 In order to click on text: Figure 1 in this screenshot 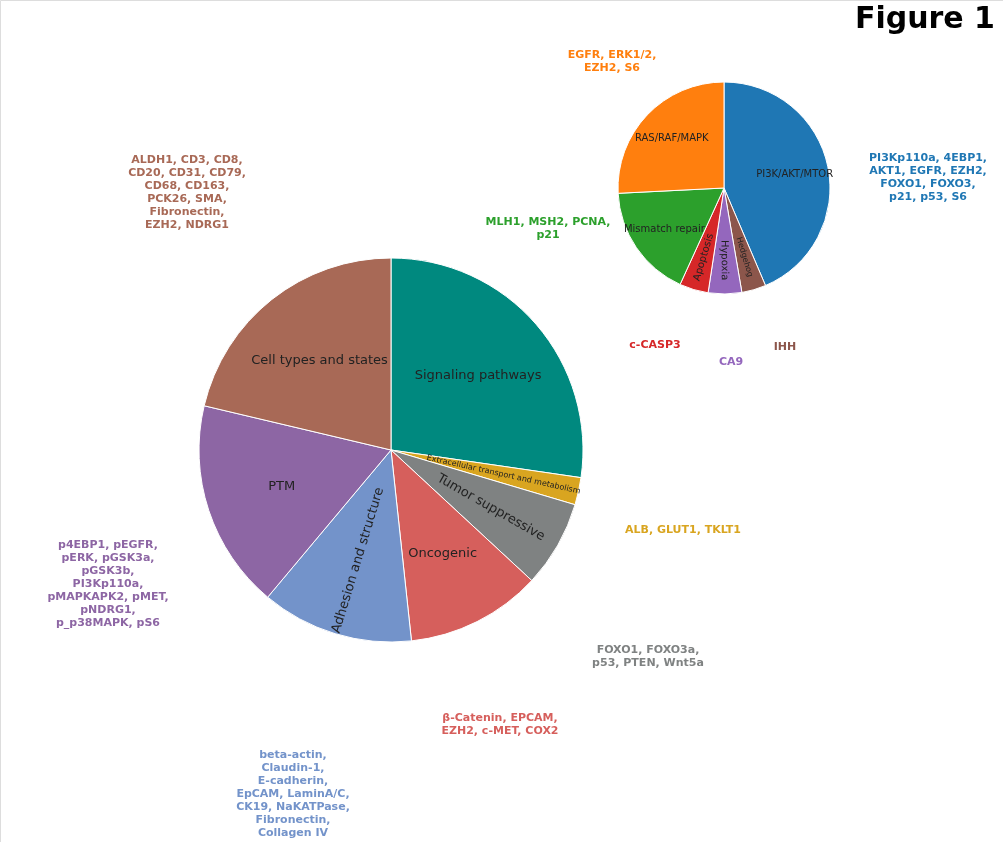, I will do `click(924, 17)`.